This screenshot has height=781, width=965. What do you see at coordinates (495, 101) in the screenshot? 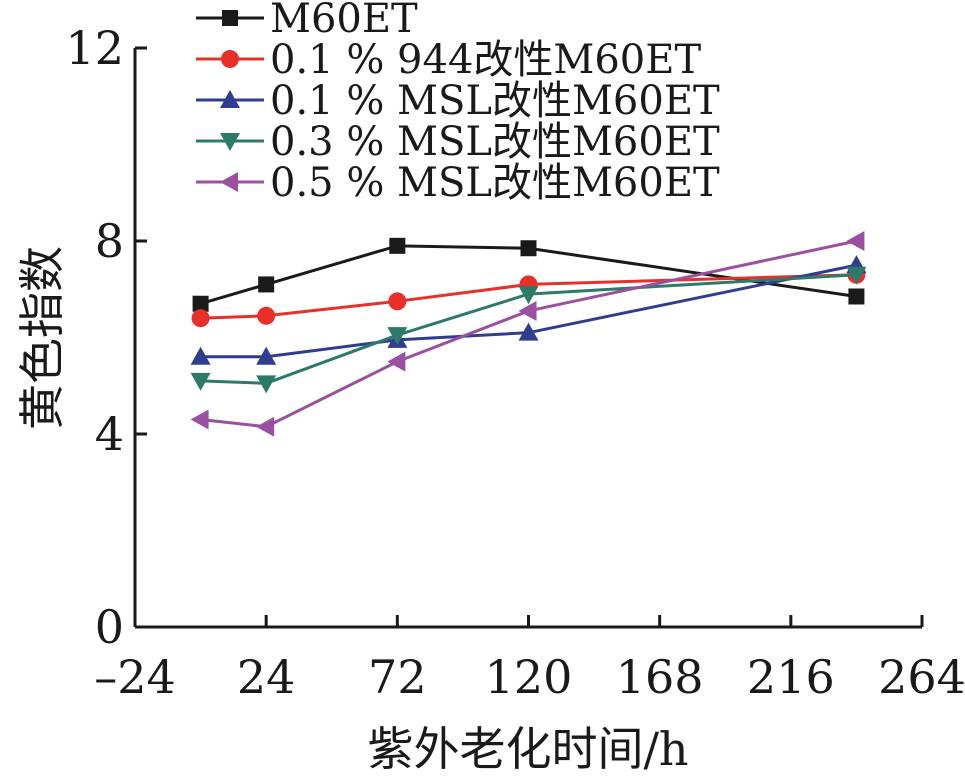
I see `legend-label: 0.1 % MSL改性M60ET` at bounding box center [495, 101].